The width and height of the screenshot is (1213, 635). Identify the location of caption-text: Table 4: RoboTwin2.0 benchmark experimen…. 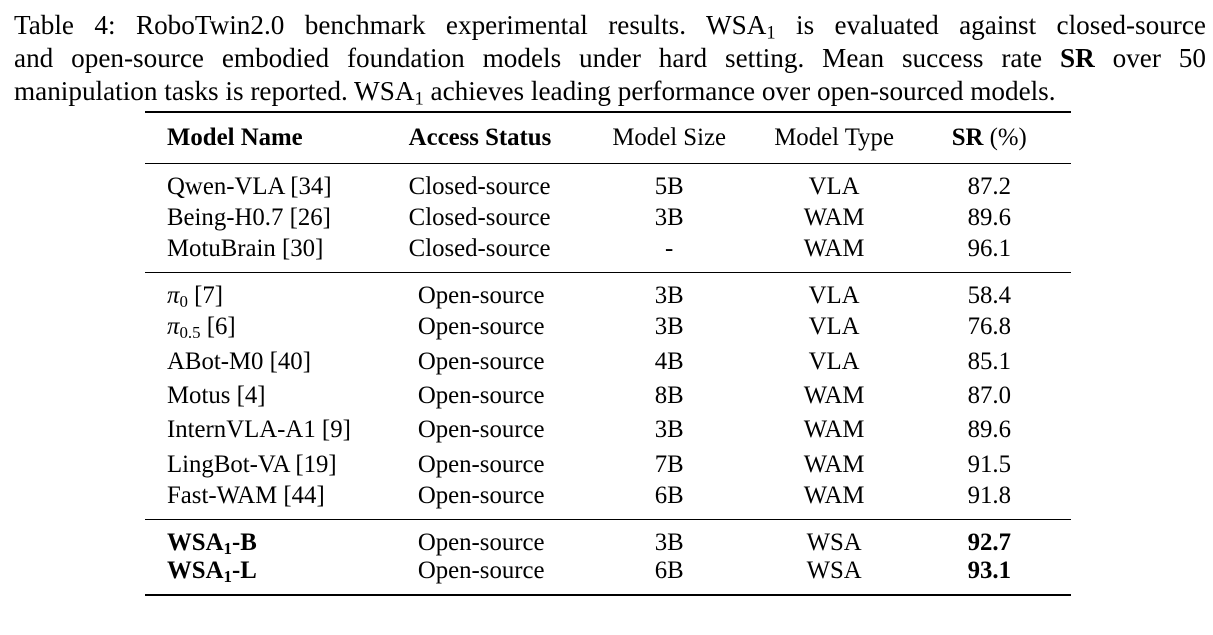
(390, 25).